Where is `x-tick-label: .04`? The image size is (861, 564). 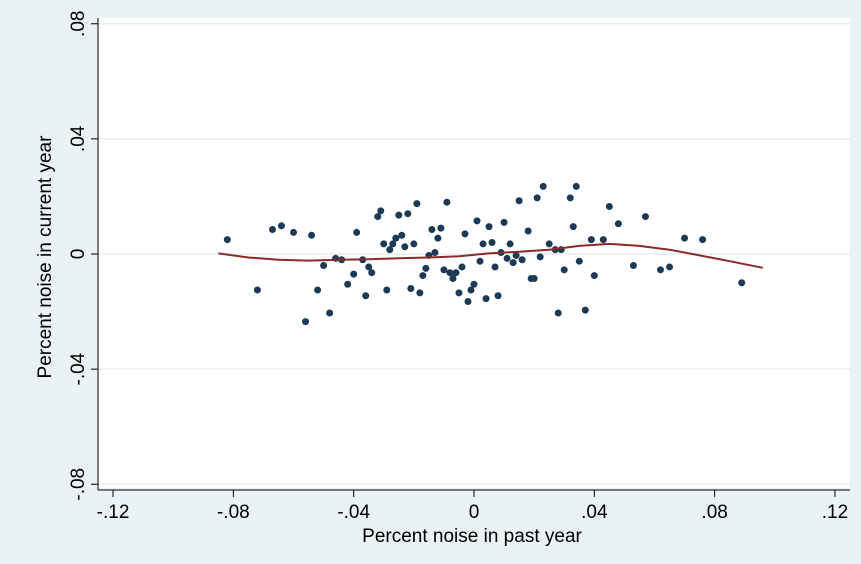
x-tick-label: .04 is located at coordinates (594, 512).